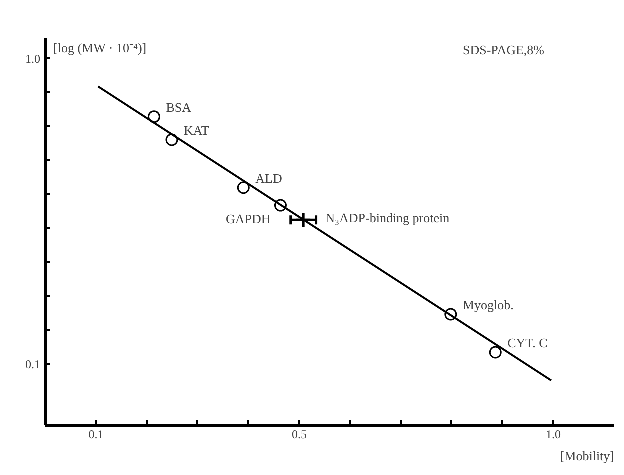 The height and width of the screenshot is (475, 624). Describe the element at coordinates (179, 107) in the screenshot. I see `annotation: BSA` at that location.